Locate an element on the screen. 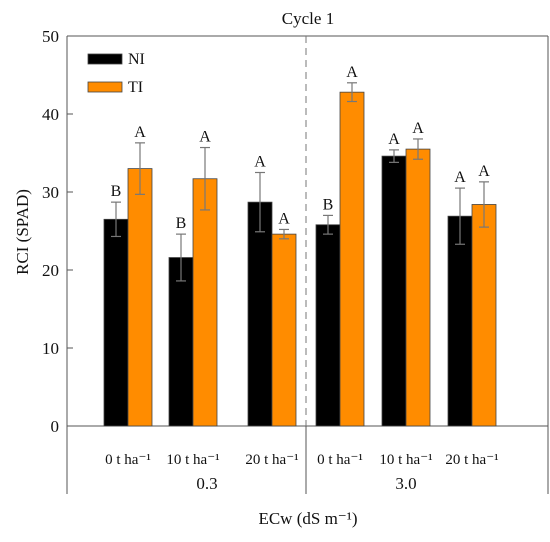 The image size is (550, 542). legend-label-ti: TI is located at coordinates (135, 87).